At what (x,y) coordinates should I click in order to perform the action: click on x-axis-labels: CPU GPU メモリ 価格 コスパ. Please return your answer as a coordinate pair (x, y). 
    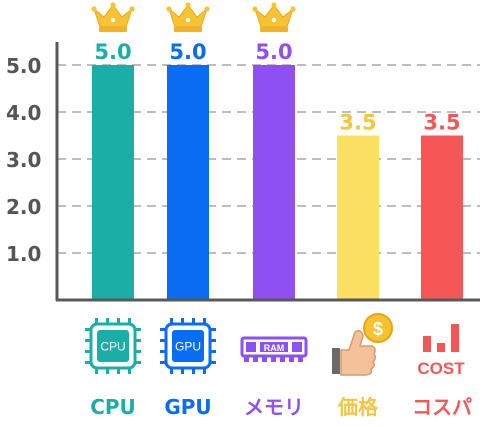
    Looking at the image, I should click on (281, 407).